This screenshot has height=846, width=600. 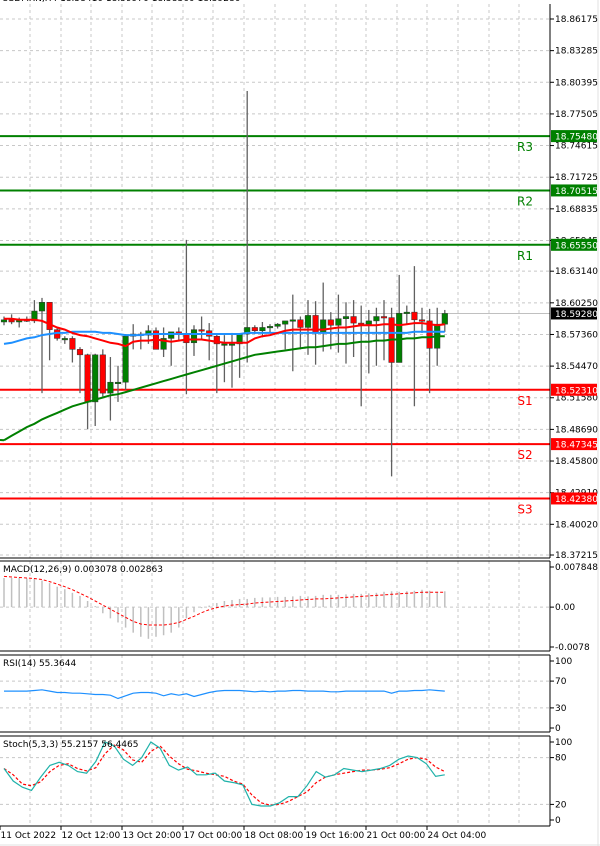 What do you see at coordinates (576, 367) in the screenshot?
I see `price-tick-label: 18.54470` at bounding box center [576, 367].